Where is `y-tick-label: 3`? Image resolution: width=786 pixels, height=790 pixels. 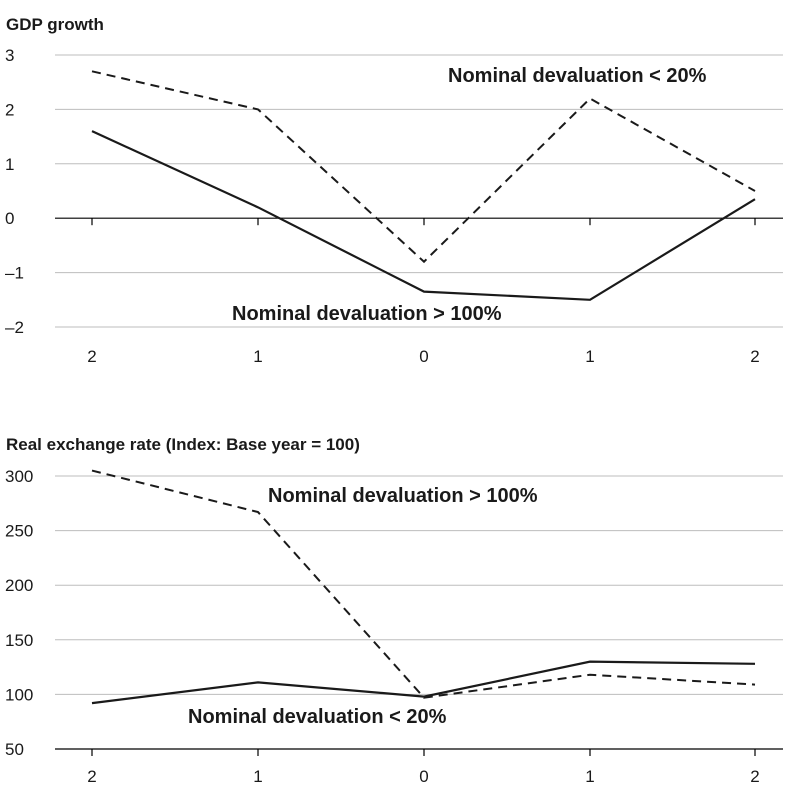 y-tick-label: 3 is located at coordinates (9, 55).